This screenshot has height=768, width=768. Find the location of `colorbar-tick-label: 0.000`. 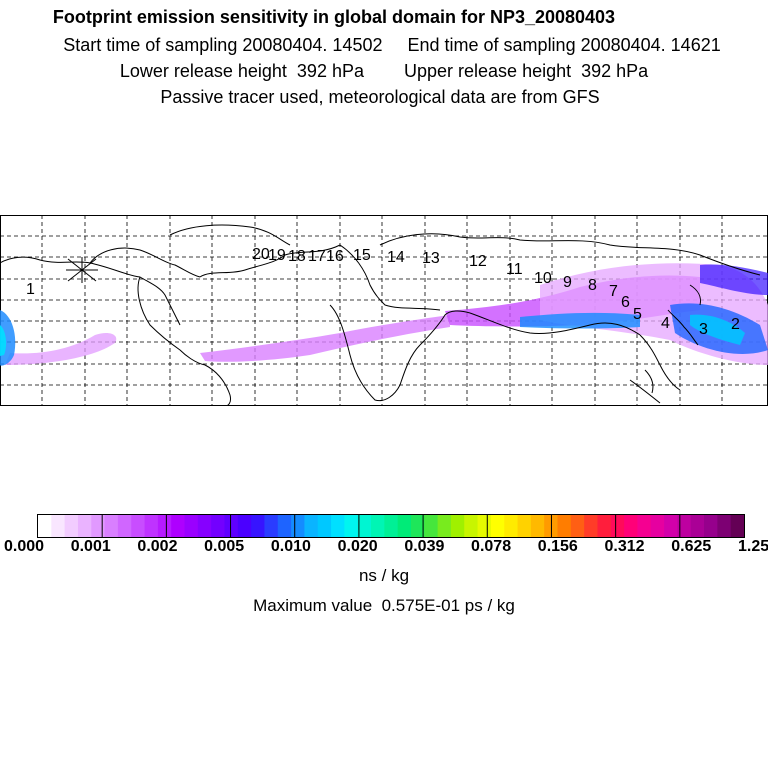

colorbar-tick-label: 0.000 is located at coordinates (24, 546).